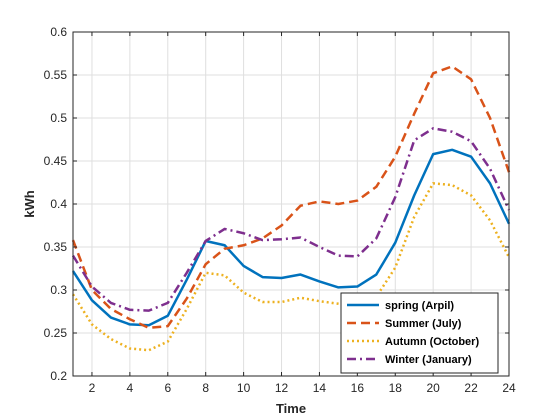  Describe the element at coordinates (509, 388) in the screenshot. I see `x-tick-label: 24` at that location.